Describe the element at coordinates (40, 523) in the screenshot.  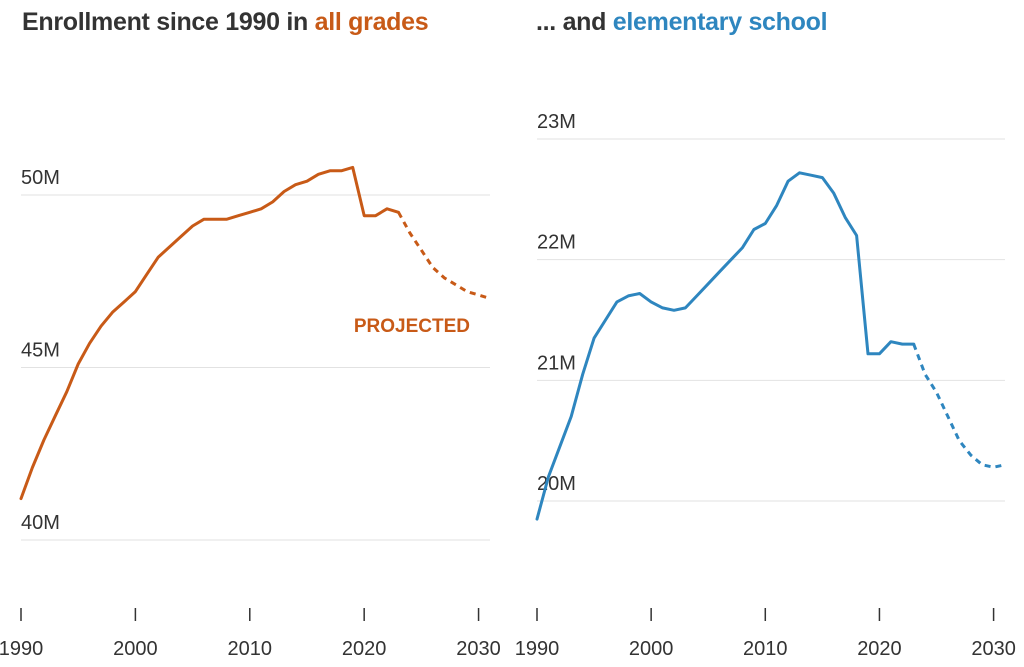
I see `y-tick-label: 40M` at that location.